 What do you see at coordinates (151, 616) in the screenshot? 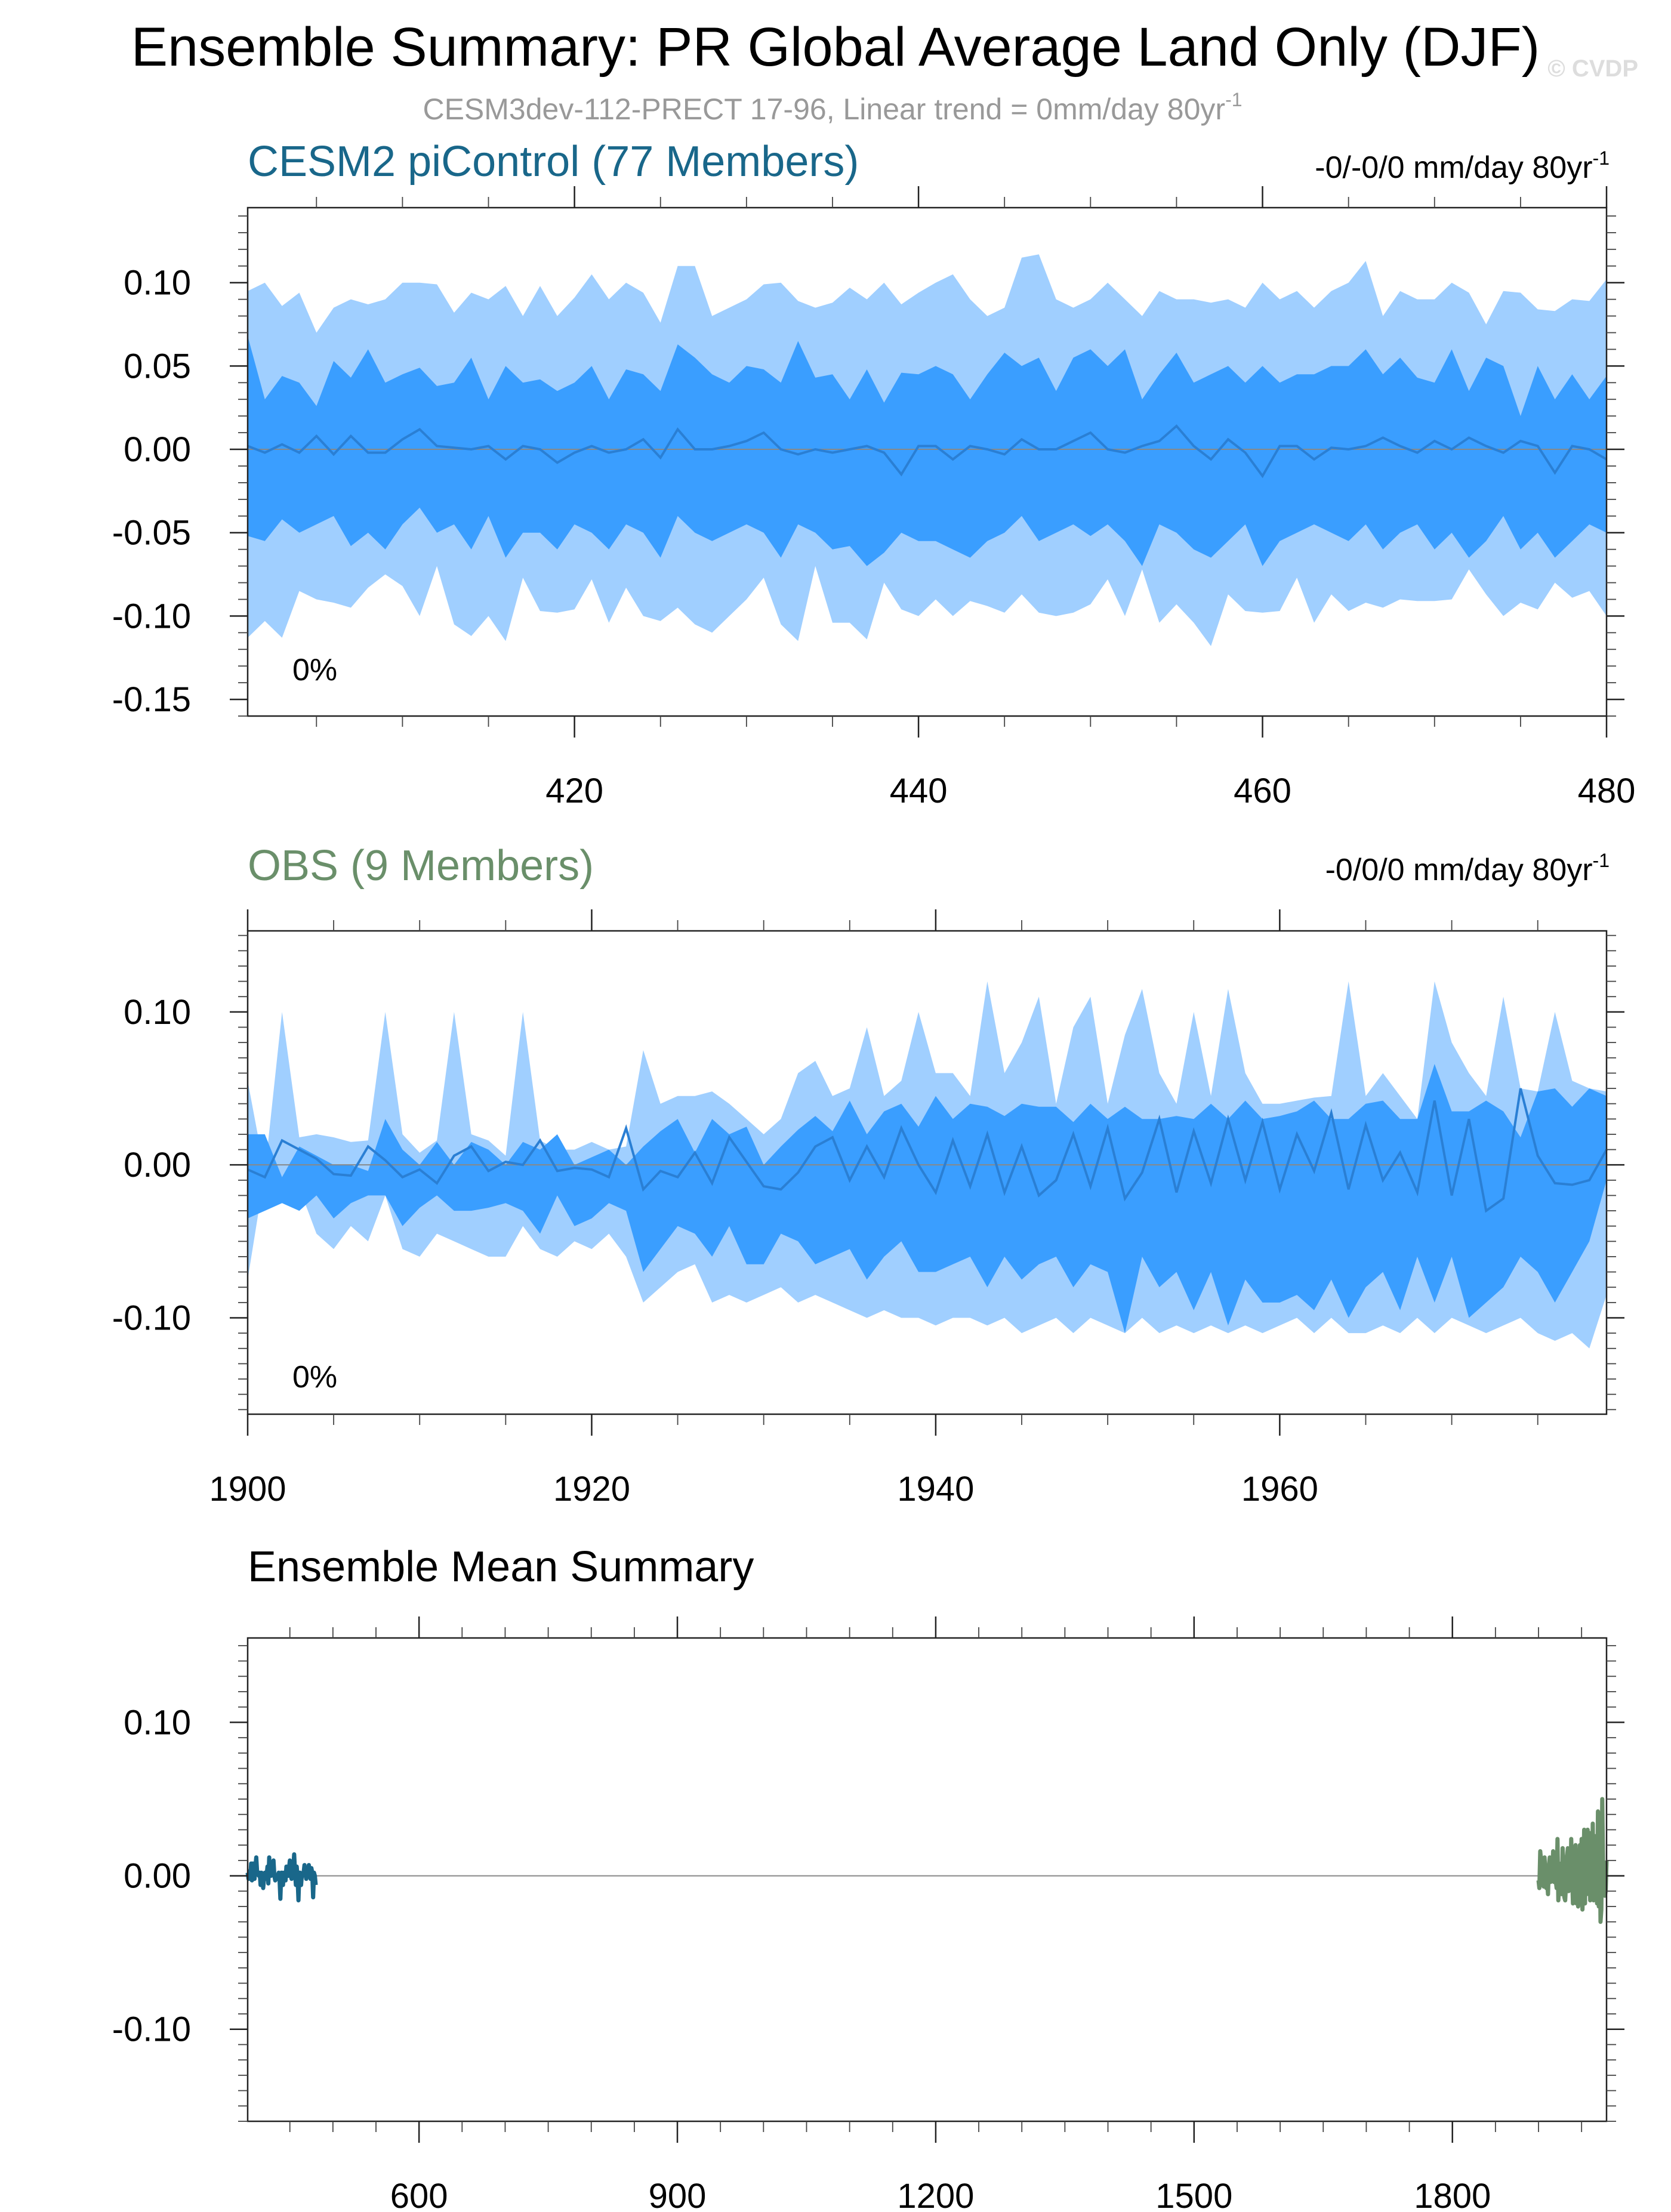
I see `cesm2-y-tick-label: -0.10` at bounding box center [151, 616].